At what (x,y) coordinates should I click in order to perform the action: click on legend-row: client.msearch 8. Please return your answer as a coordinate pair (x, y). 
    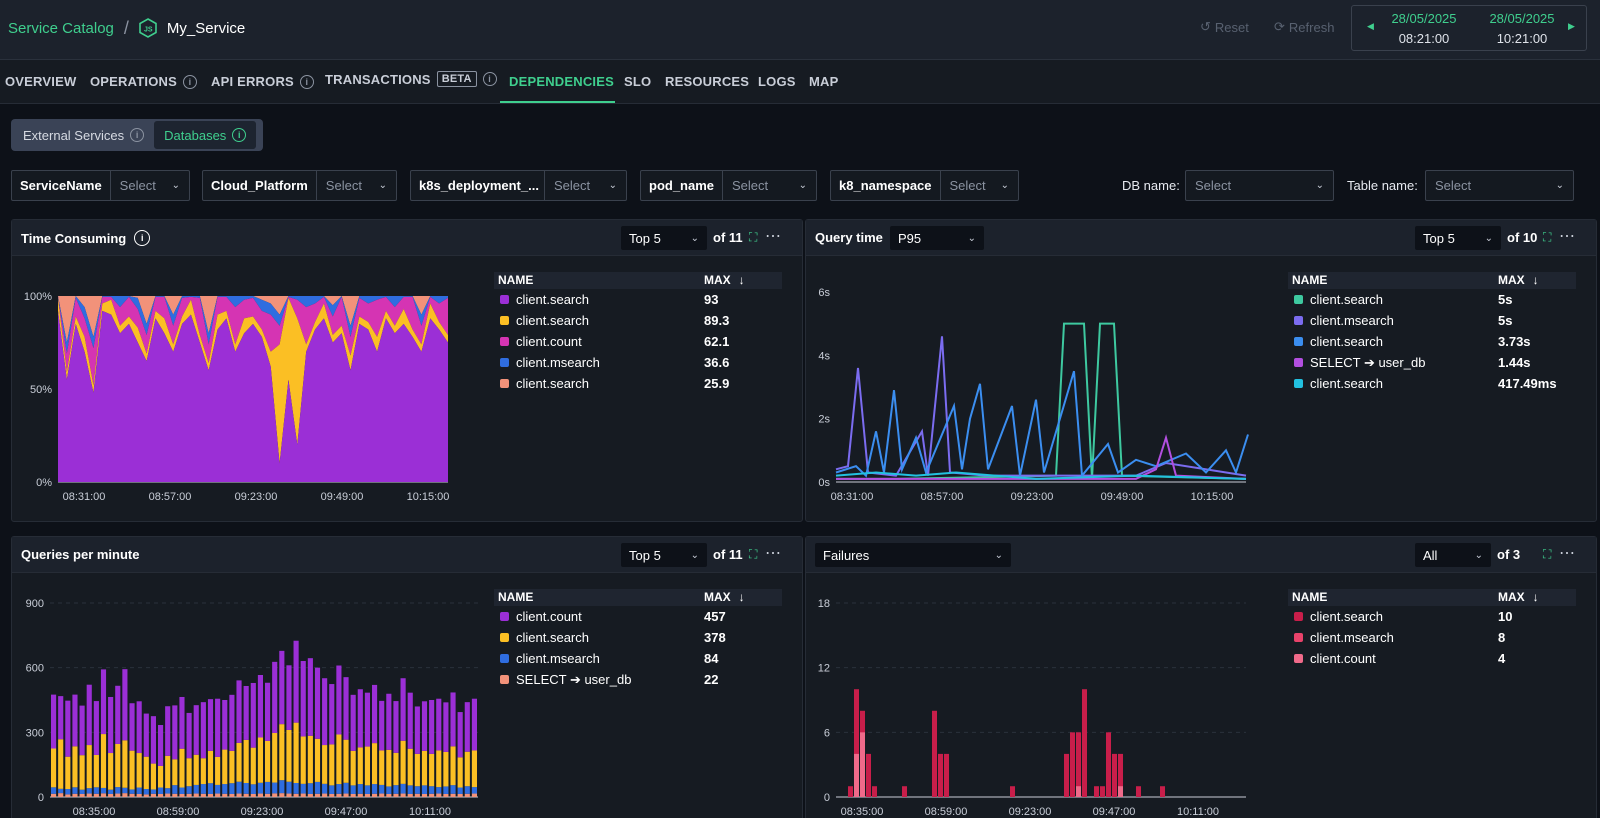
    Looking at the image, I should click on (1432, 637).